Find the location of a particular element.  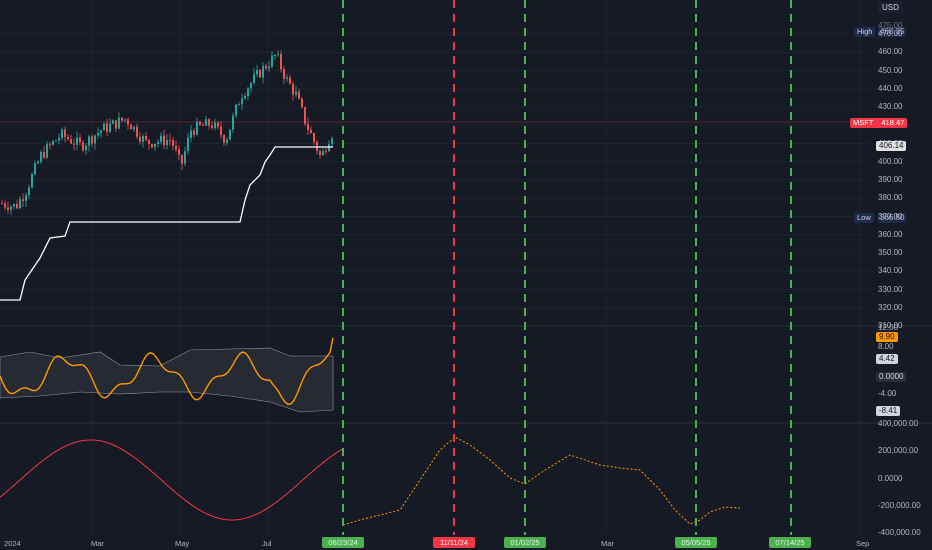

price-tick: 310.00 is located at coordinates (890, 325).